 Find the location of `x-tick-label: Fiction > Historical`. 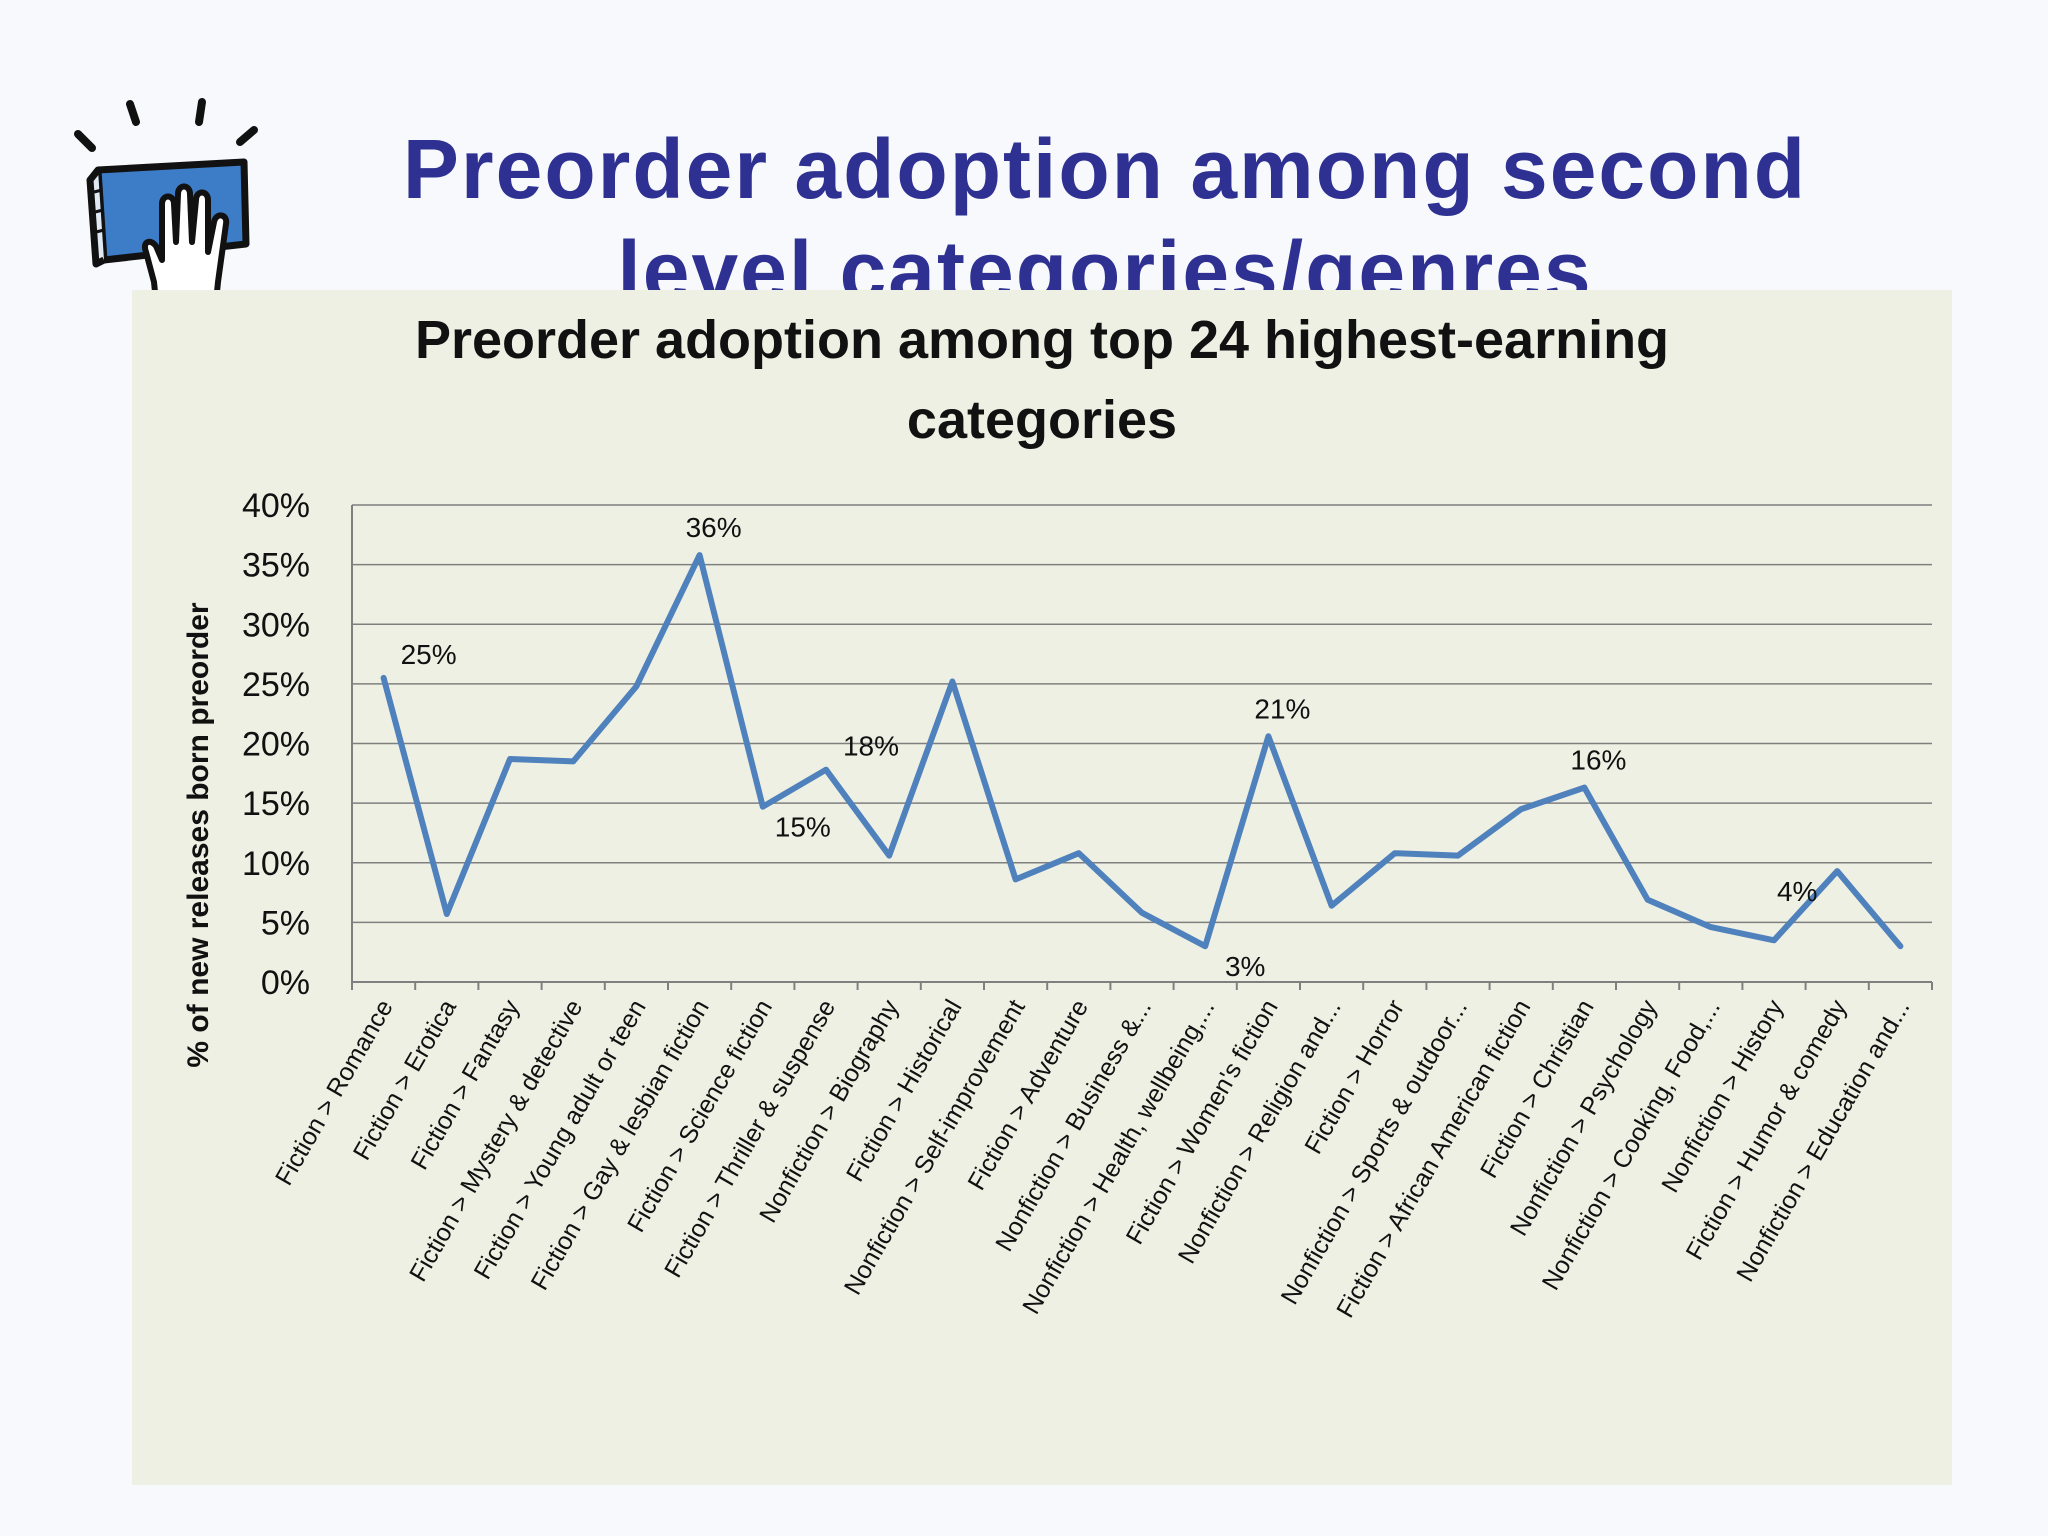

x-tick-label: Fiction > Historical is located at coordinates (904, 1090).